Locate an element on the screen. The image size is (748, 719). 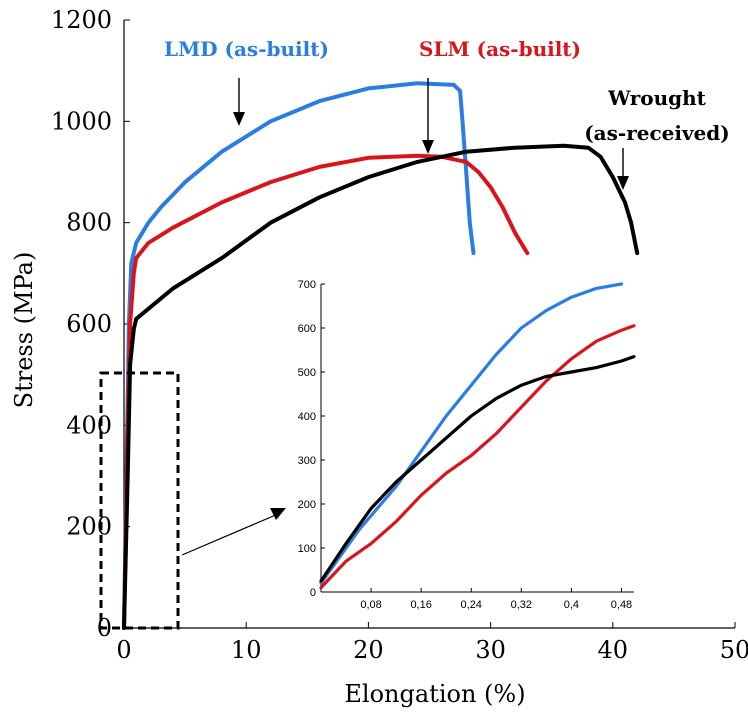
inset-x-tick-label: 0,08 is located at coordinates (370, 605).